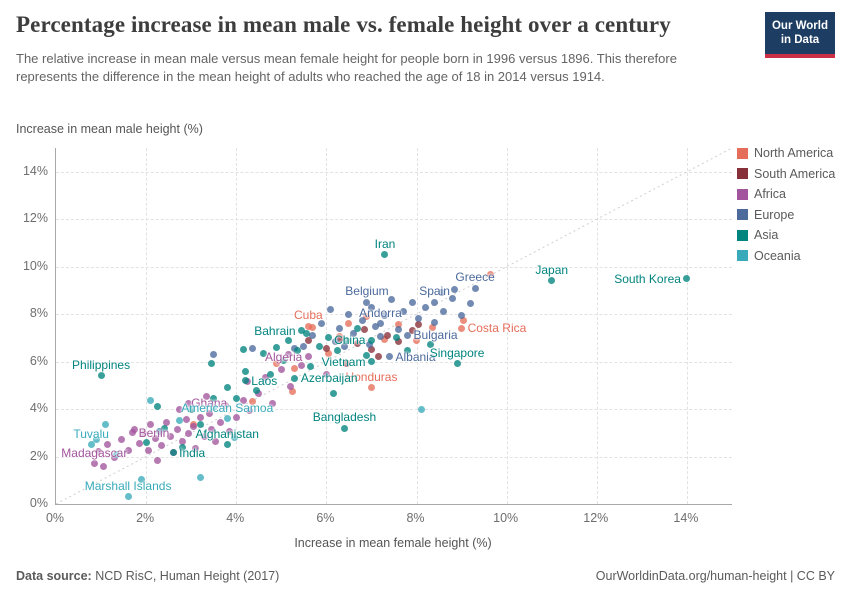  I want to click on data-point-greece, so click(475, 288).